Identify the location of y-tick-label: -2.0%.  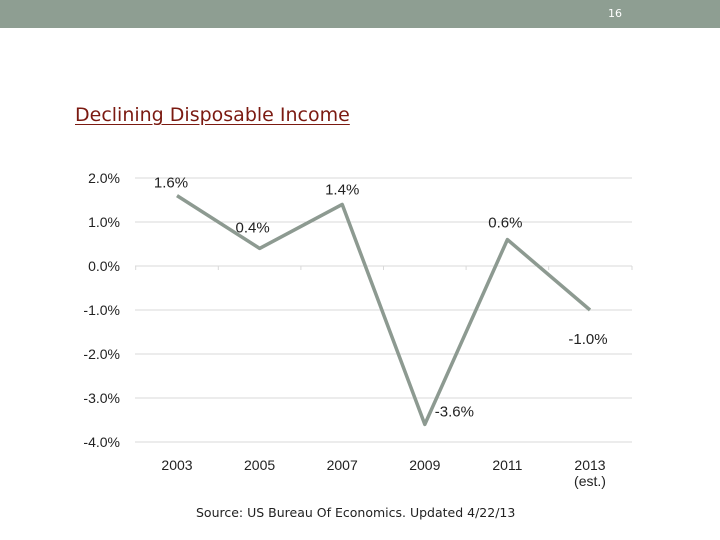
(101, 354).